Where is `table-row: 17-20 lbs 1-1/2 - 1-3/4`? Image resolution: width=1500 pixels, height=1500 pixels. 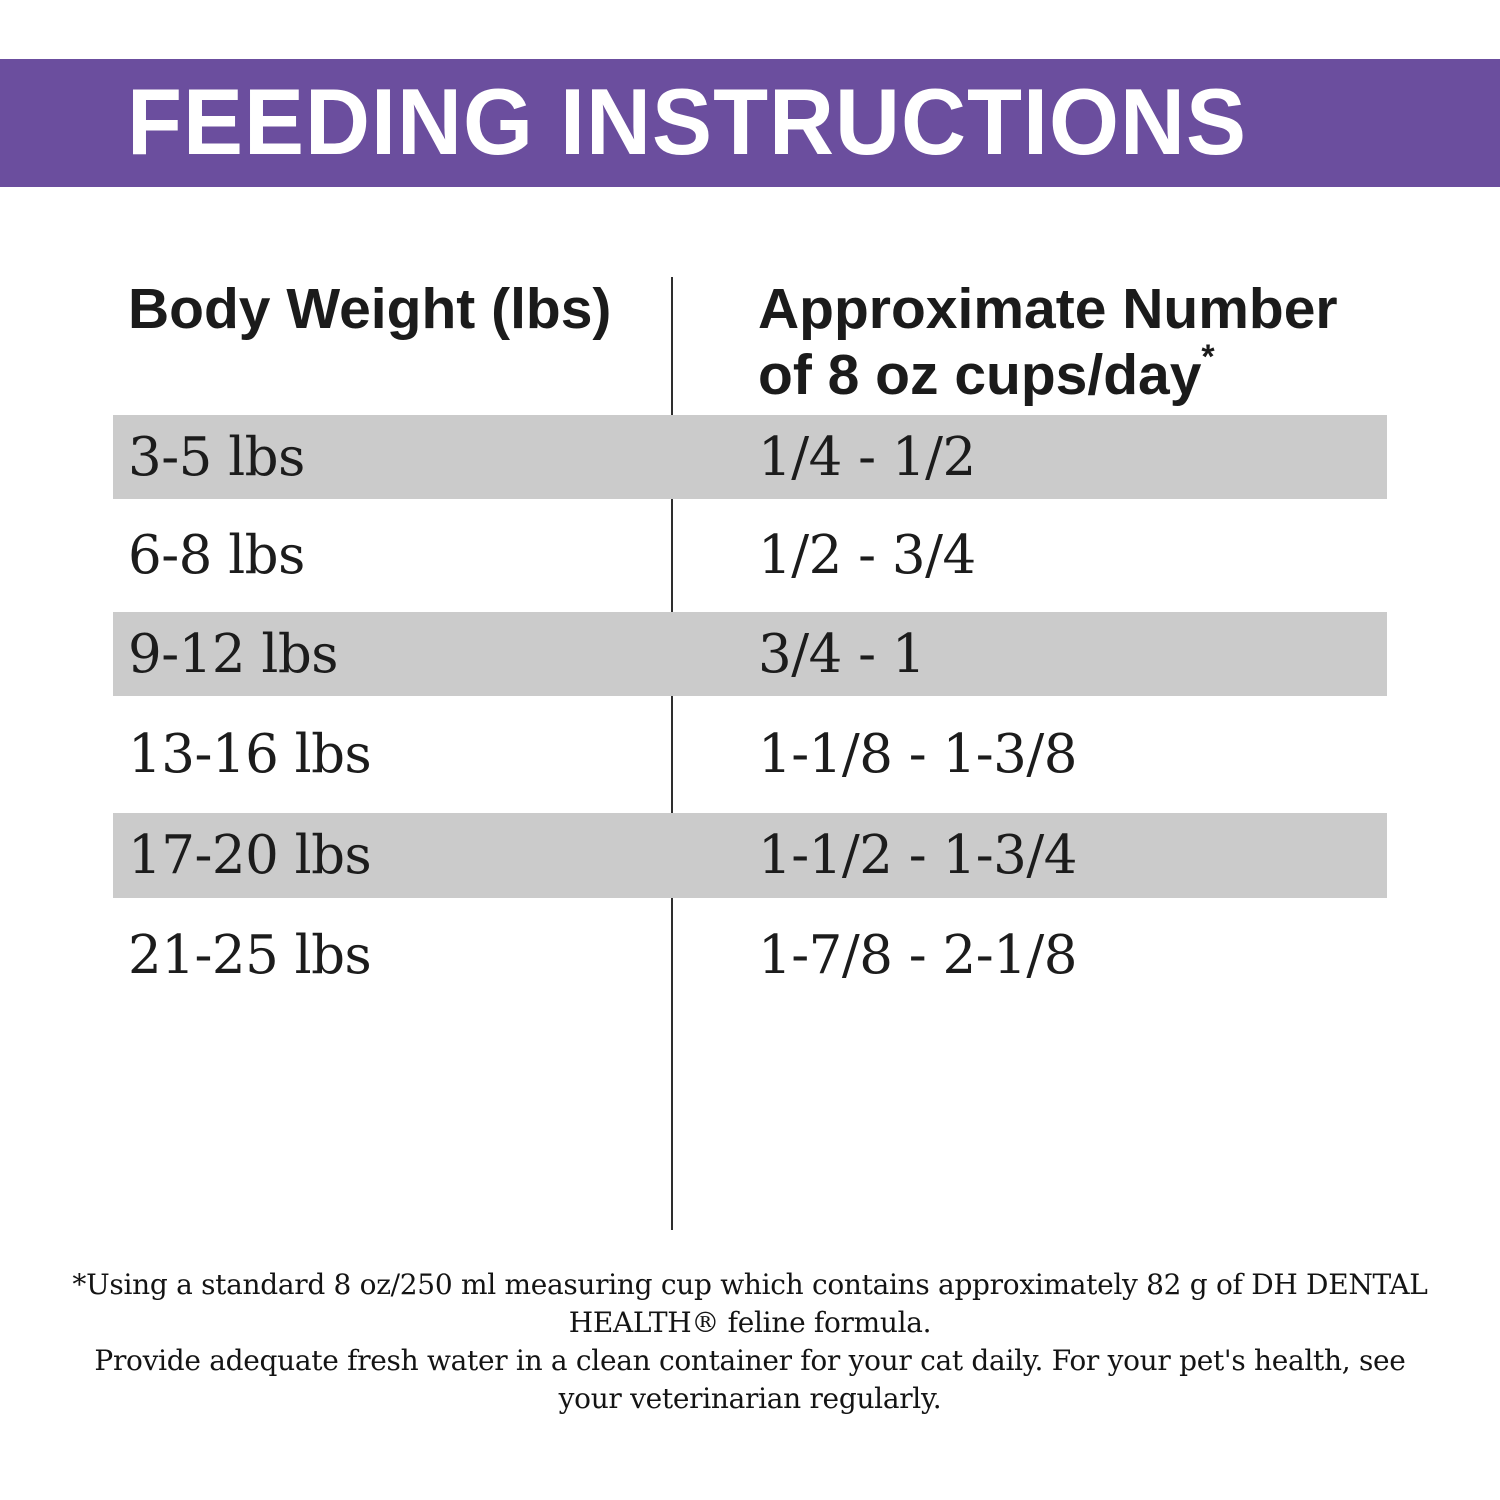
table-row: 17-20 lbs 1-1/2 - 1-3/4 is located at coordinates (750, 855).